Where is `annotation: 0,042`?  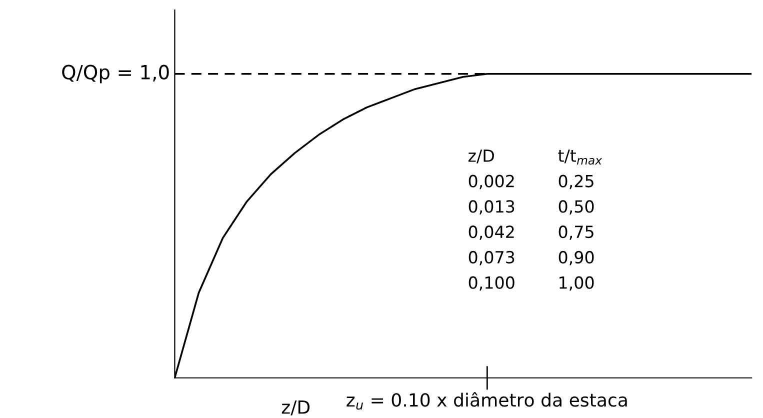
annotation: 0,042 is located at coordinates (491, 233).